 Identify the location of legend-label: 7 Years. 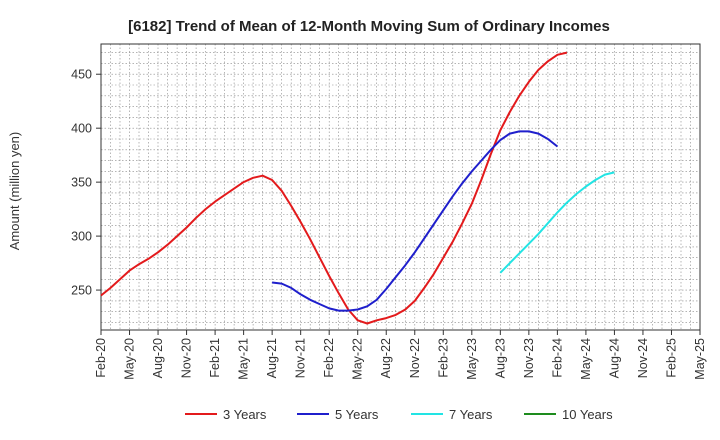
(471, 414).